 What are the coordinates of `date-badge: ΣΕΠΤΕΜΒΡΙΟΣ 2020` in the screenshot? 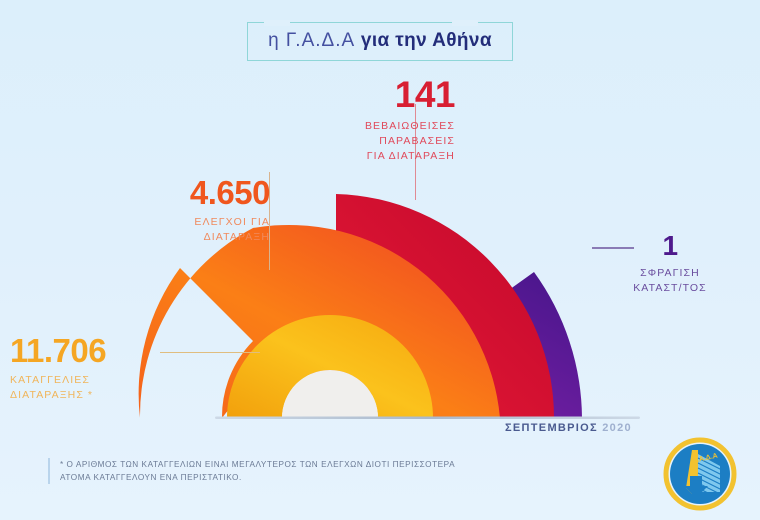 It's located at (568, 428).